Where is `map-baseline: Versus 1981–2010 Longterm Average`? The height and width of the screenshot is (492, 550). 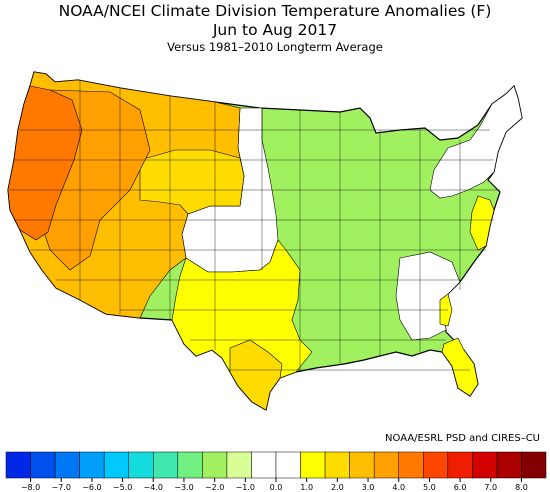
map-baseline: Versus 1981–2010 Longterm Average is located at coordinates (275, 47).